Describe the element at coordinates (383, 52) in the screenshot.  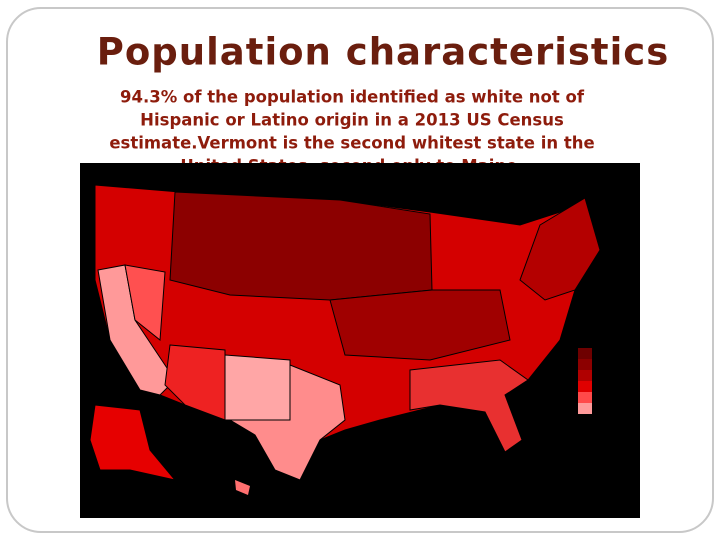
I see `slide-title: Population characteristics` at that location.